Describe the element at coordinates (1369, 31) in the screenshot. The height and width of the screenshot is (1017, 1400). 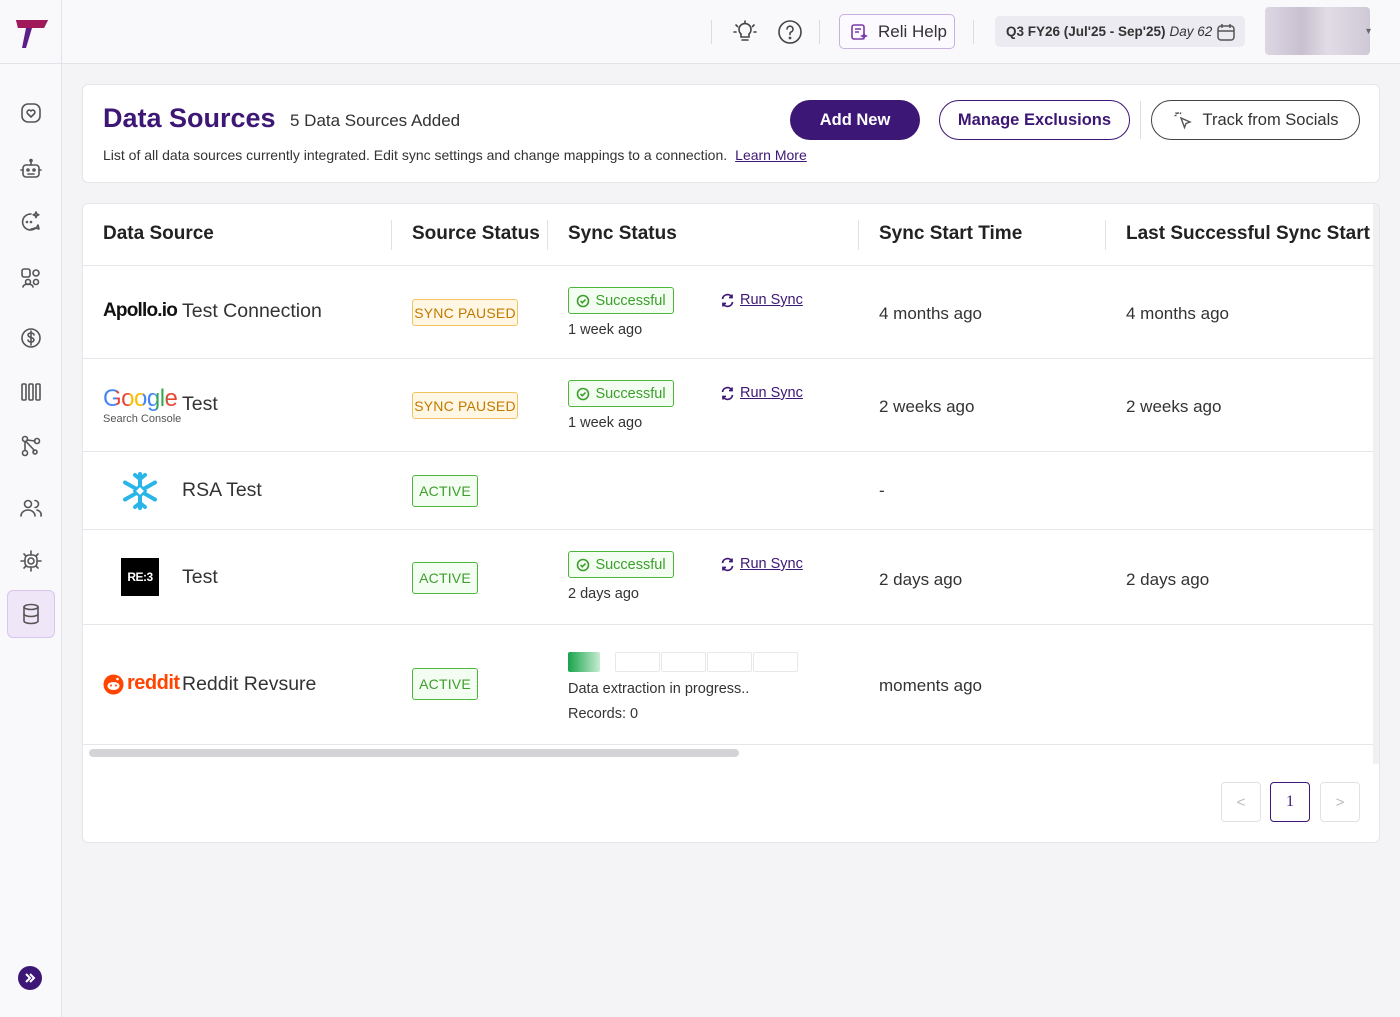
I see `chevron-down-icon: ▾` at that location.